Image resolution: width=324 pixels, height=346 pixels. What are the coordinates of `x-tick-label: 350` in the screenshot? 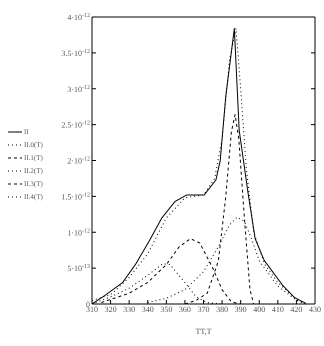 It's located at (166, 309).